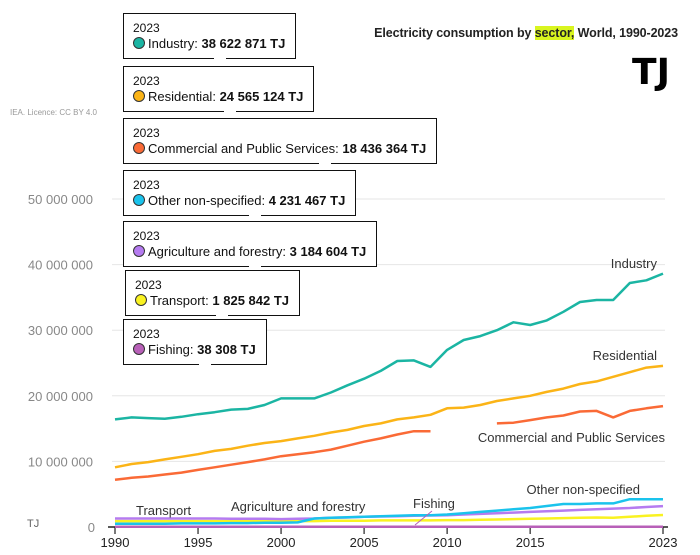 This screenshot has width=700, height=555. I want to click on tooltip-value: 38 308 TJ, so click(226, 349).